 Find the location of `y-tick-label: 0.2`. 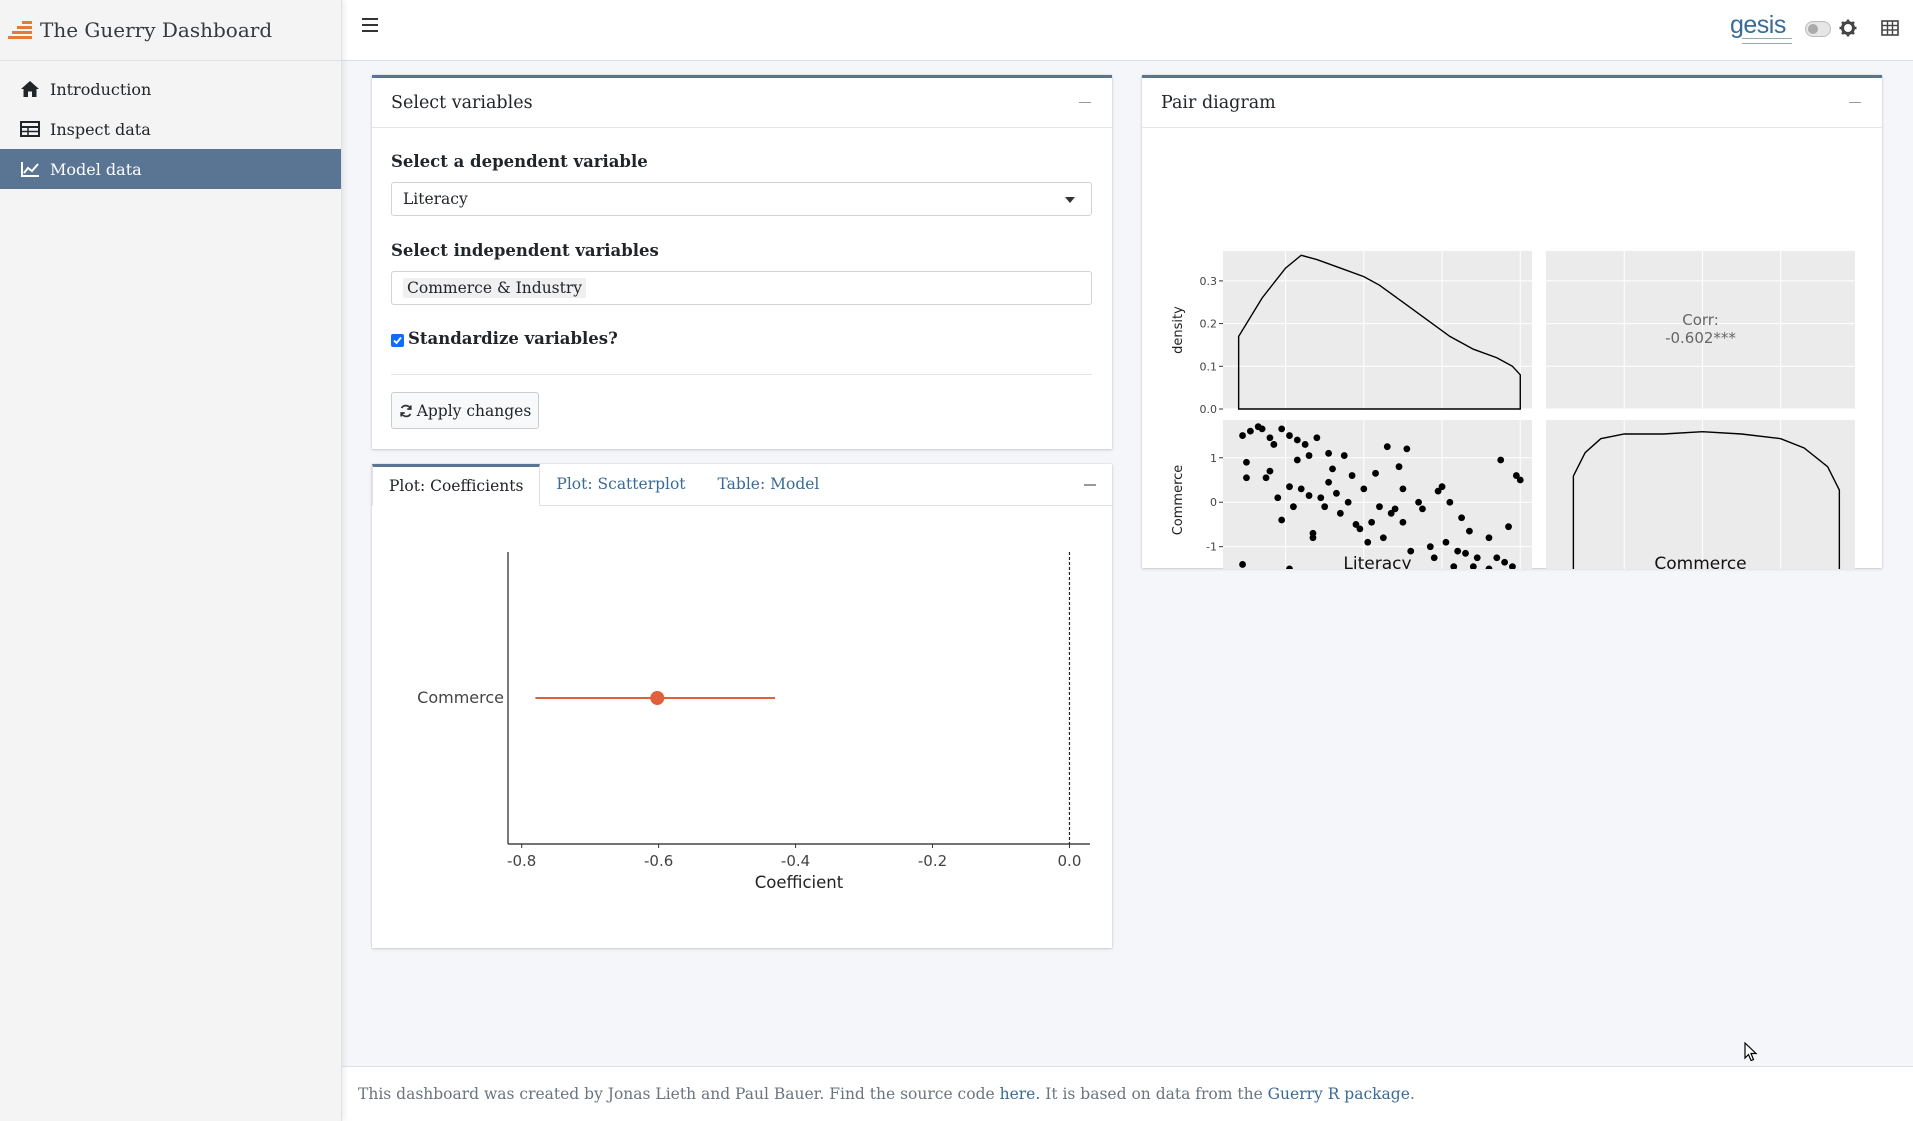

y-tick-label: 0.2 is located at coordinates (1209, 324).